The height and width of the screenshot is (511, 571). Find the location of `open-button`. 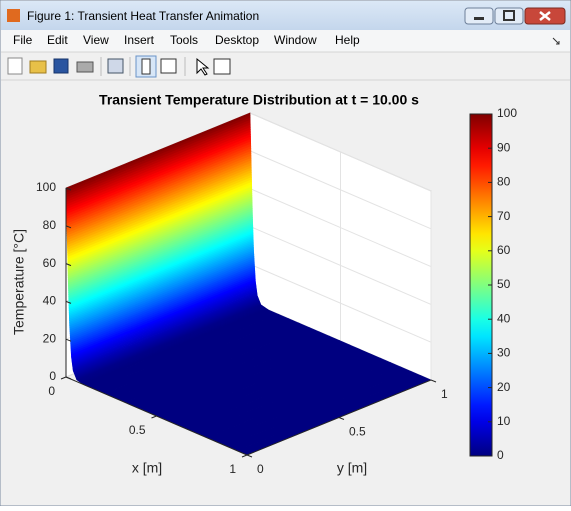

open-button is located at coordinates (38, 67).